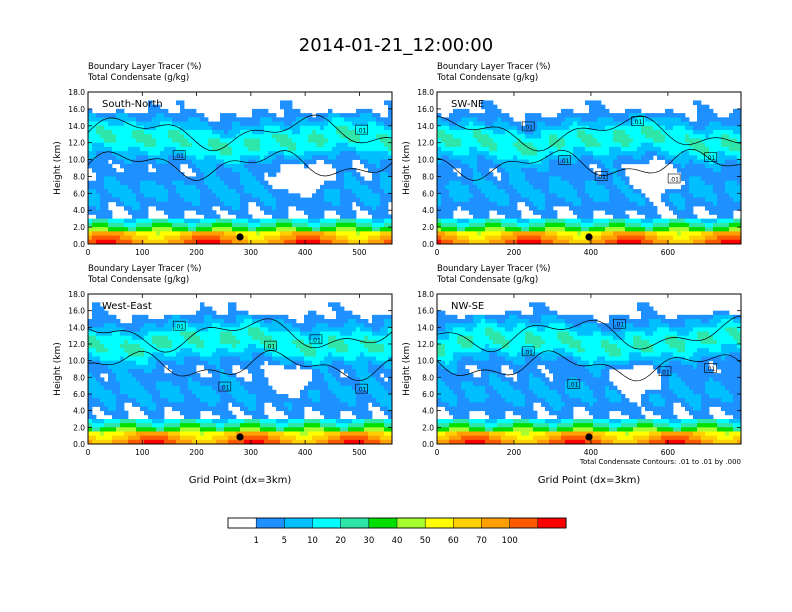 Image resolution: width=792 pixels, height=612 pixels. I want to click on x-tick-label: 100, so click(142, 452).